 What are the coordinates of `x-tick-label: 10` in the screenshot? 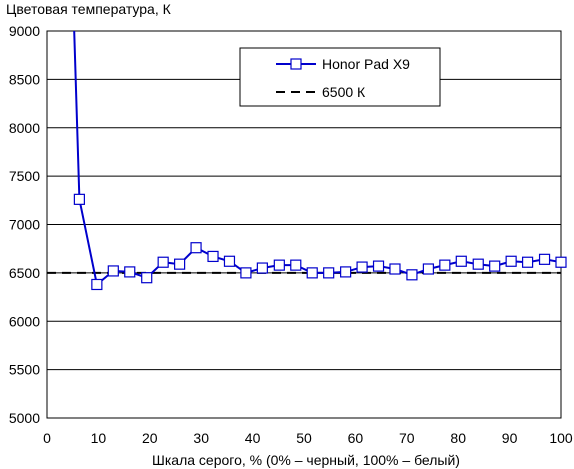 It's located at (99, 438).